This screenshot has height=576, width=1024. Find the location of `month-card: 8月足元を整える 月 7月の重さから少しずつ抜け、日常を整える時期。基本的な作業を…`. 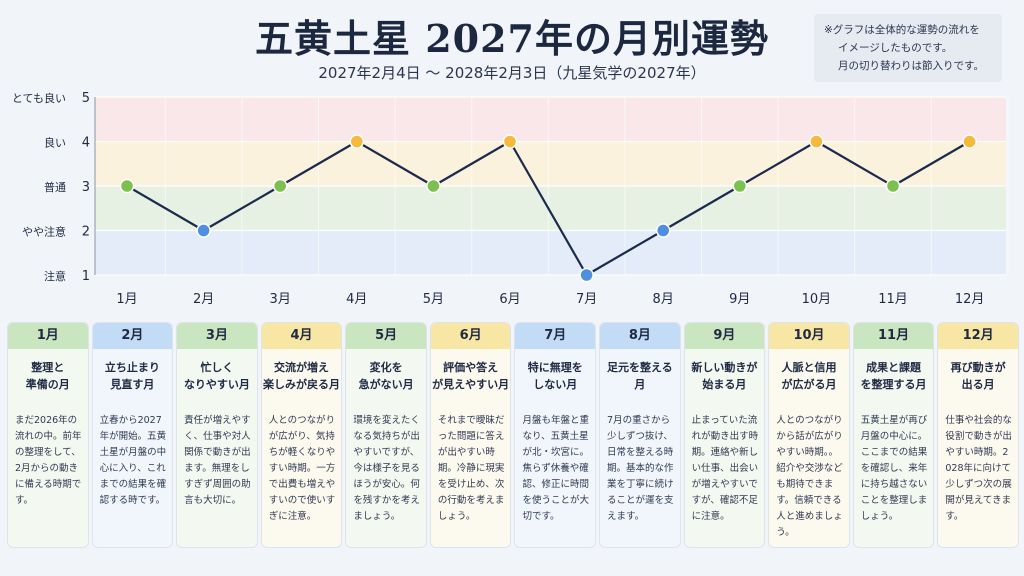

month-card: 8月足元を整える 月 7月の重さから少しずつ抜け、日常を整える時期。基本的な作業を… is located at coordinates (640, 435).